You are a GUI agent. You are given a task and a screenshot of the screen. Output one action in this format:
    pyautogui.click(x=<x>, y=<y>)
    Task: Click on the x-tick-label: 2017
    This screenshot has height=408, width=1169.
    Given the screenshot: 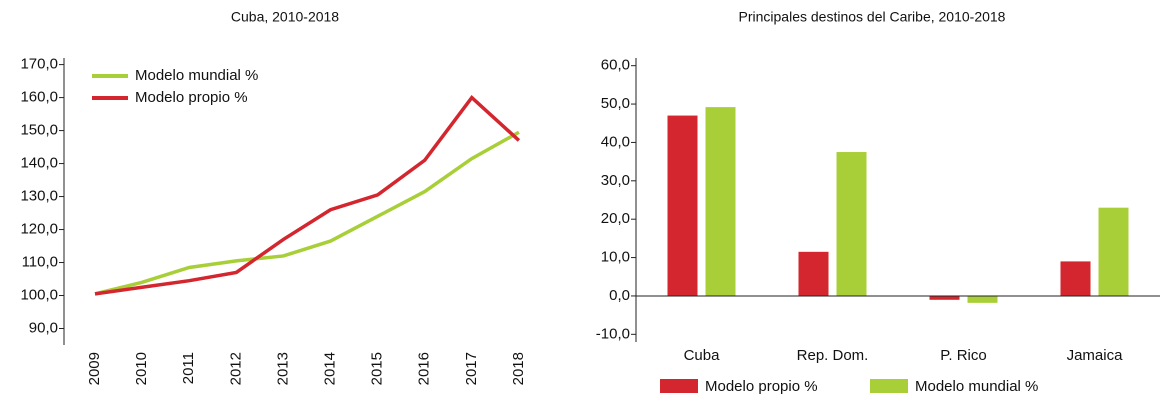 What is the action you would take?
    pyautogui.click(x=471, y=368)
    